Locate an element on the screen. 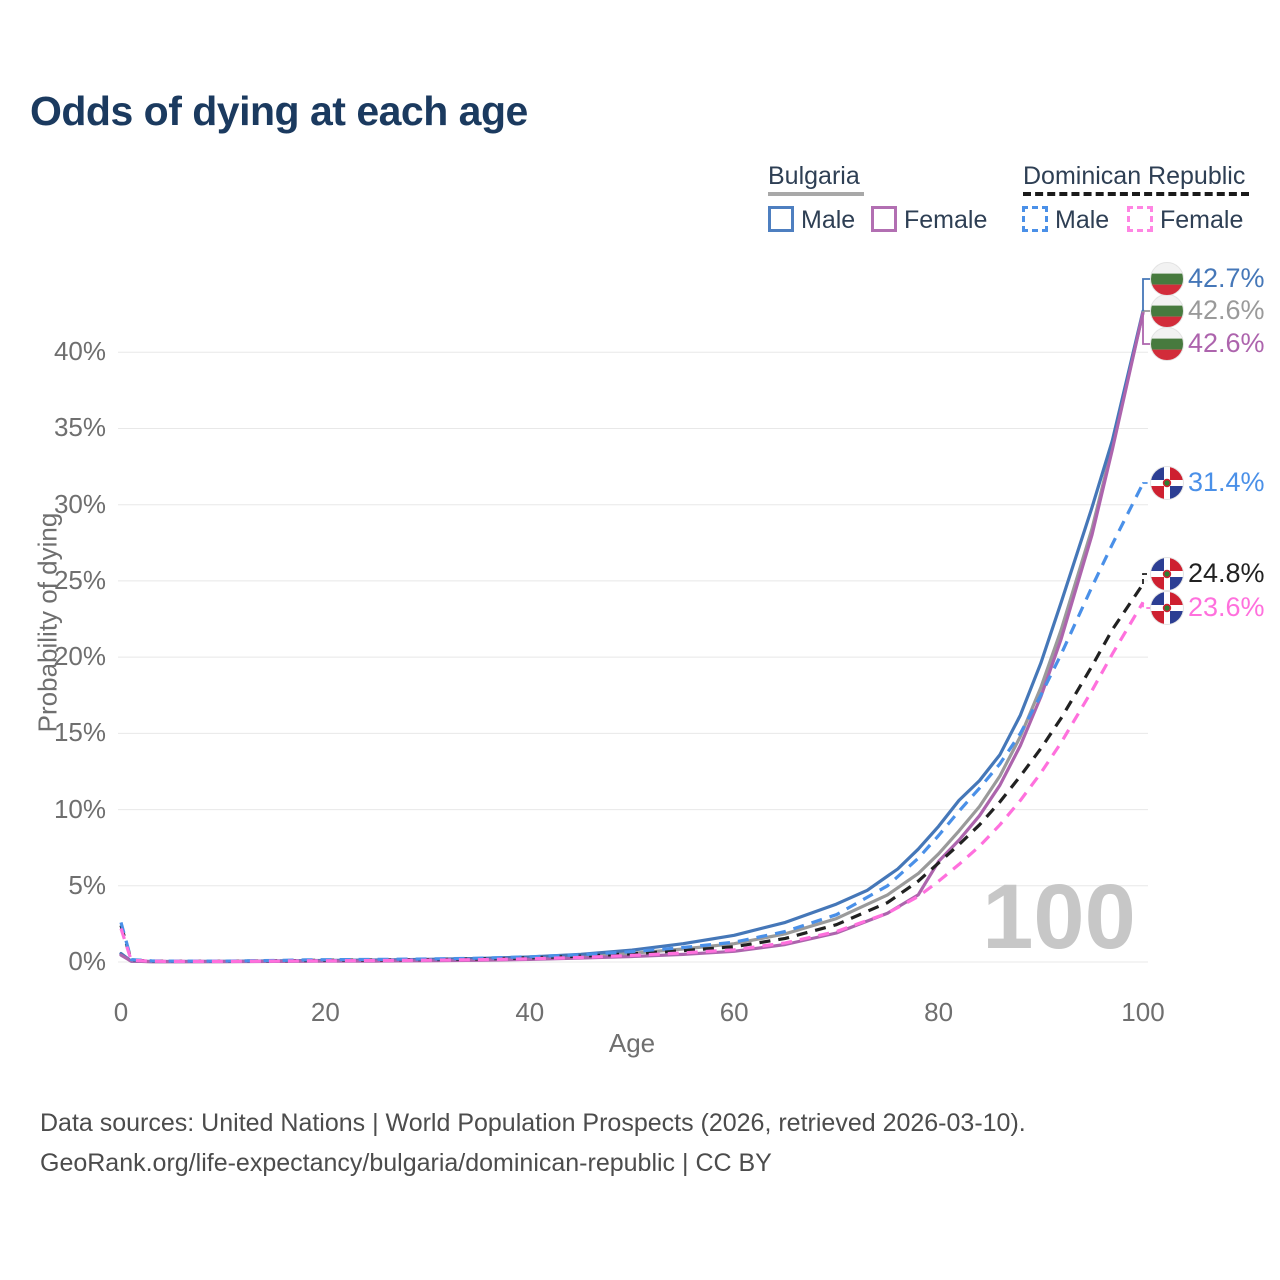  legend-label-dominican-male: Male is located at coordinates (1082, 220).